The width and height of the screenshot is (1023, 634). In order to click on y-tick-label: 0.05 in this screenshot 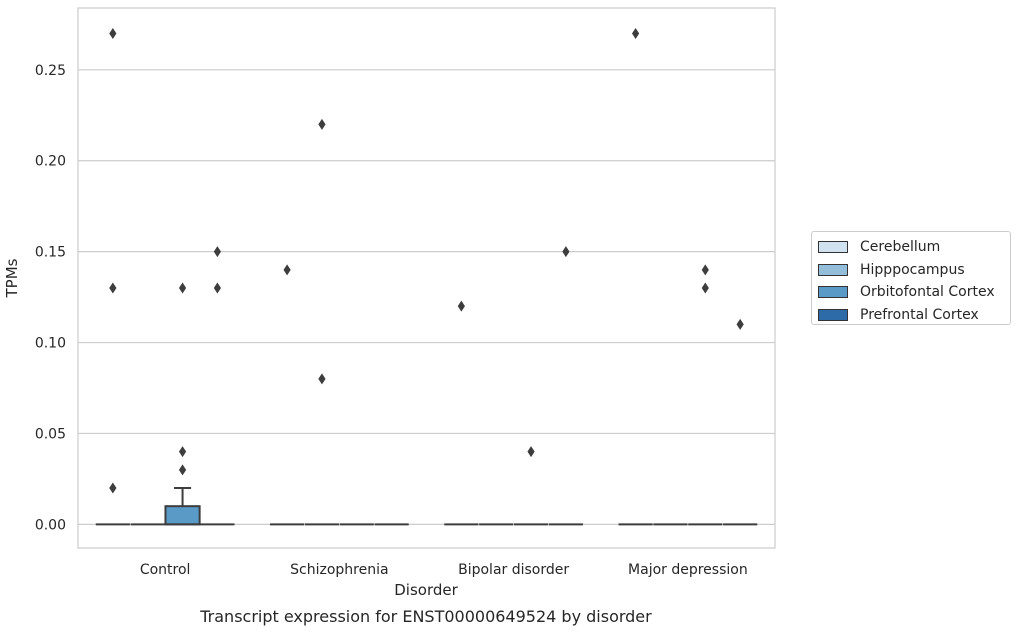, I will do `click(50, 434)`.